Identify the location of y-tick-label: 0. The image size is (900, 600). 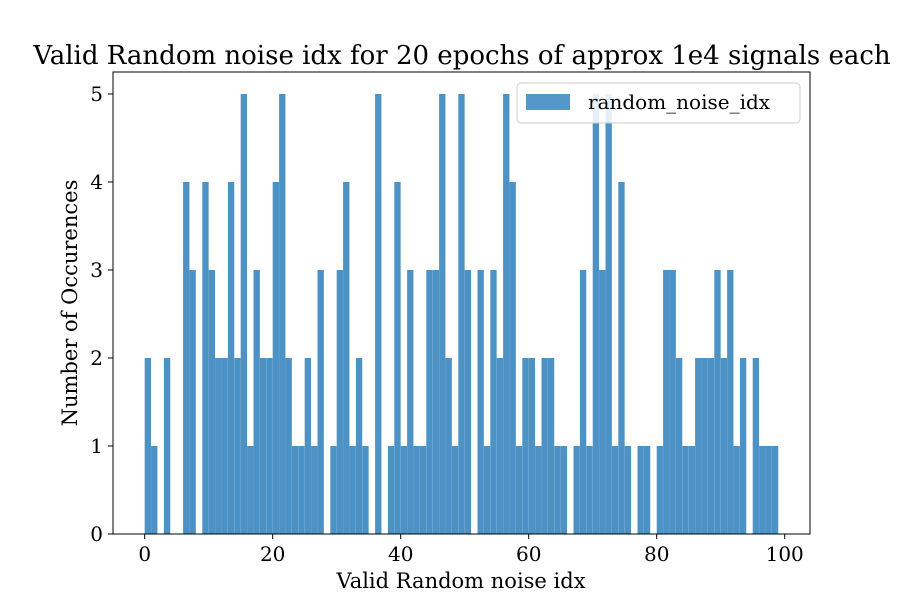
(96, 534).